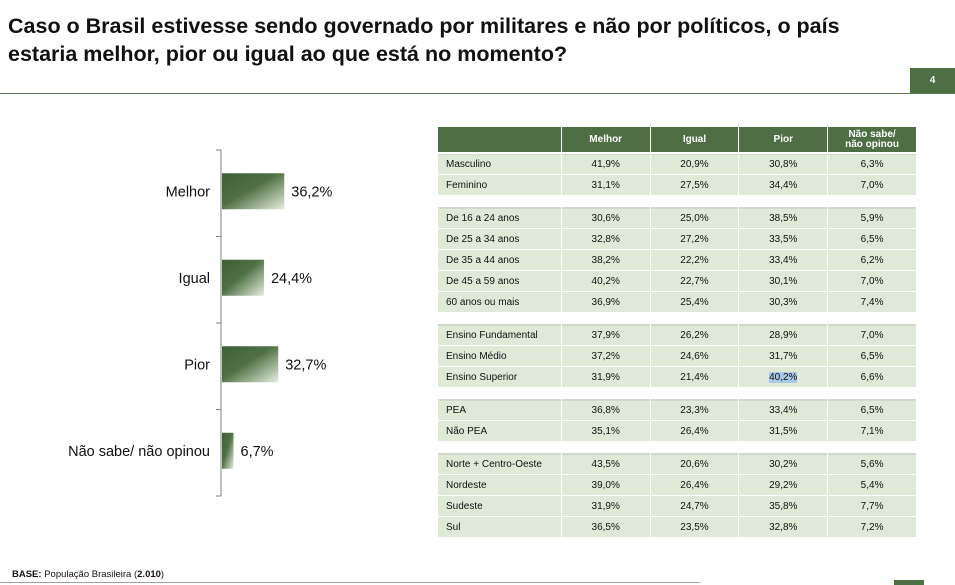 The image size is (955, 585). I want to click on row-label: De 25 a 34 anos, so click(499, 239).